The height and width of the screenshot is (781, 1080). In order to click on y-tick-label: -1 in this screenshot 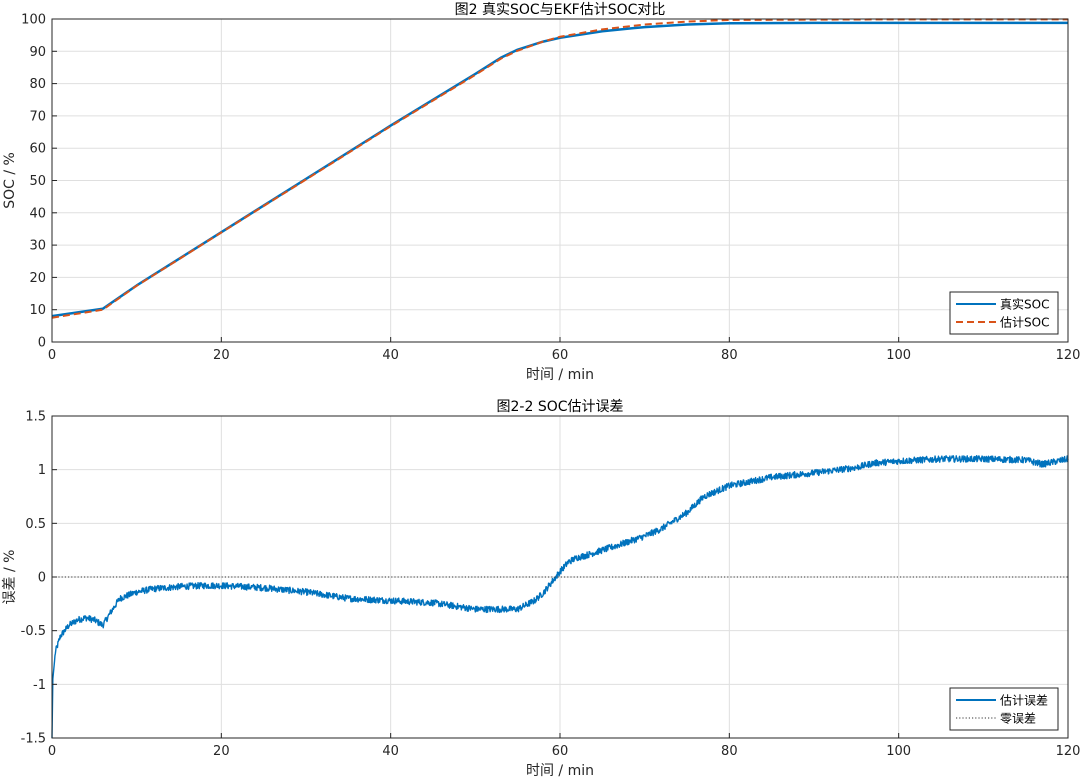, I will do `click(39, 685)`.